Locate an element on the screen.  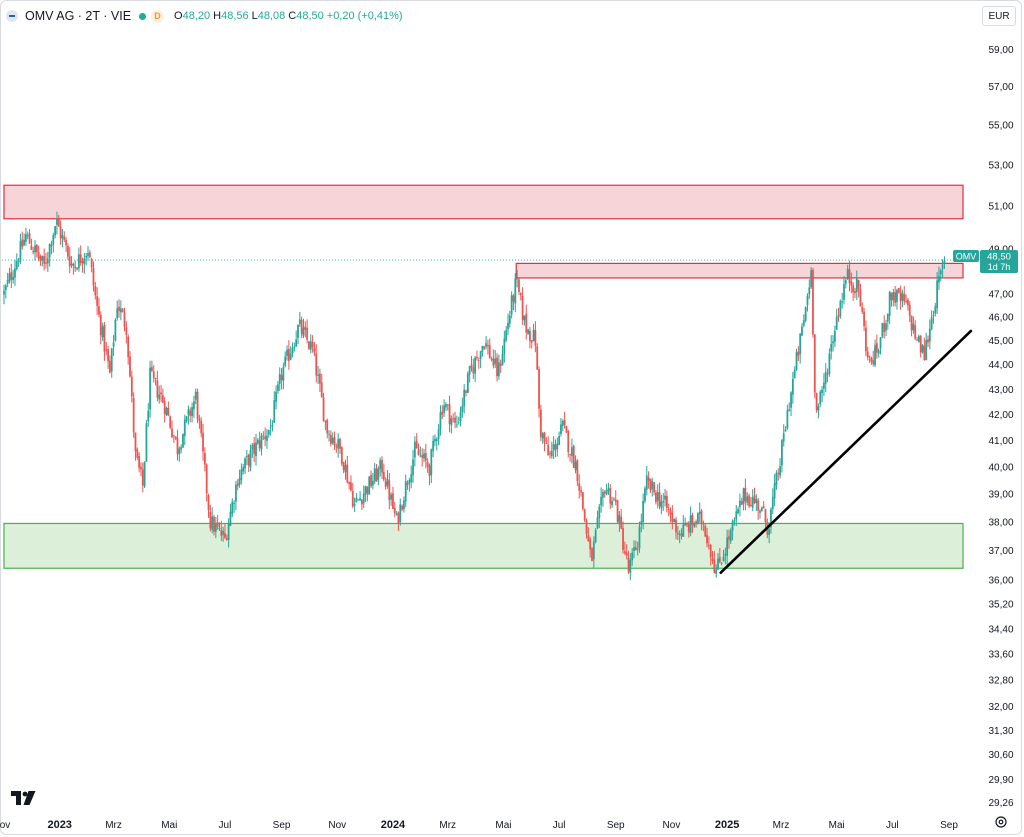
symbol-title: OMV AG · 2T · VIE is located at coordinates (78, 16).